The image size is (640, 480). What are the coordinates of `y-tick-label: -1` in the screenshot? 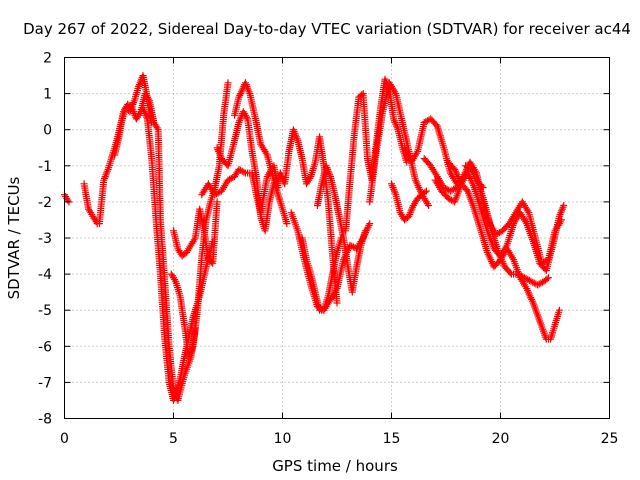 It's located at (45, 167).